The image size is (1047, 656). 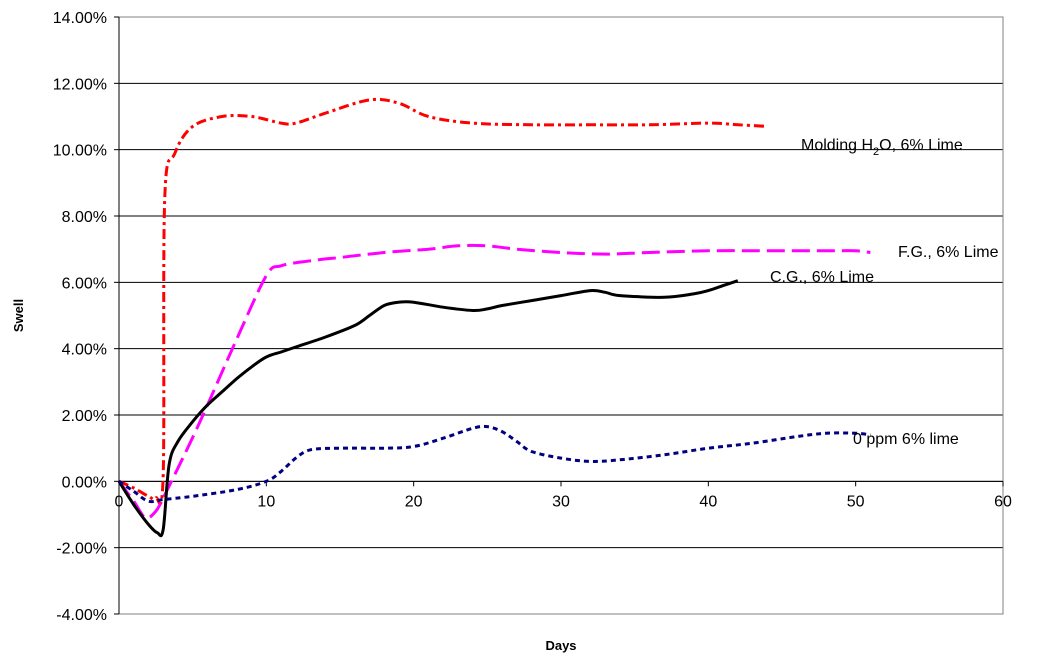 I want to click on y-tick-label: 12.00%, so click(x=80, y=84).